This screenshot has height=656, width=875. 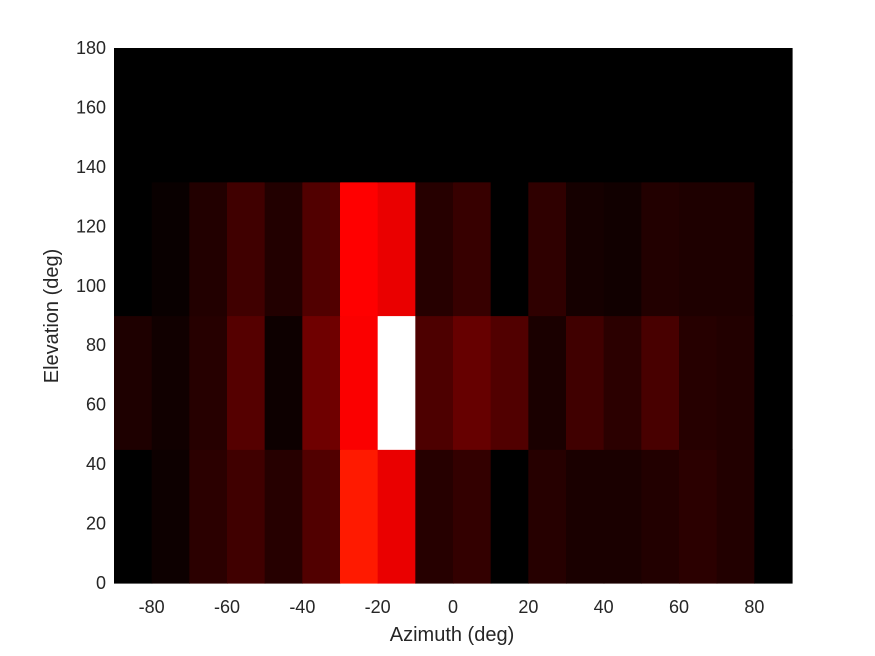 I want to click on heatmap-cell-r3-c17, so click(x=773, y=115).